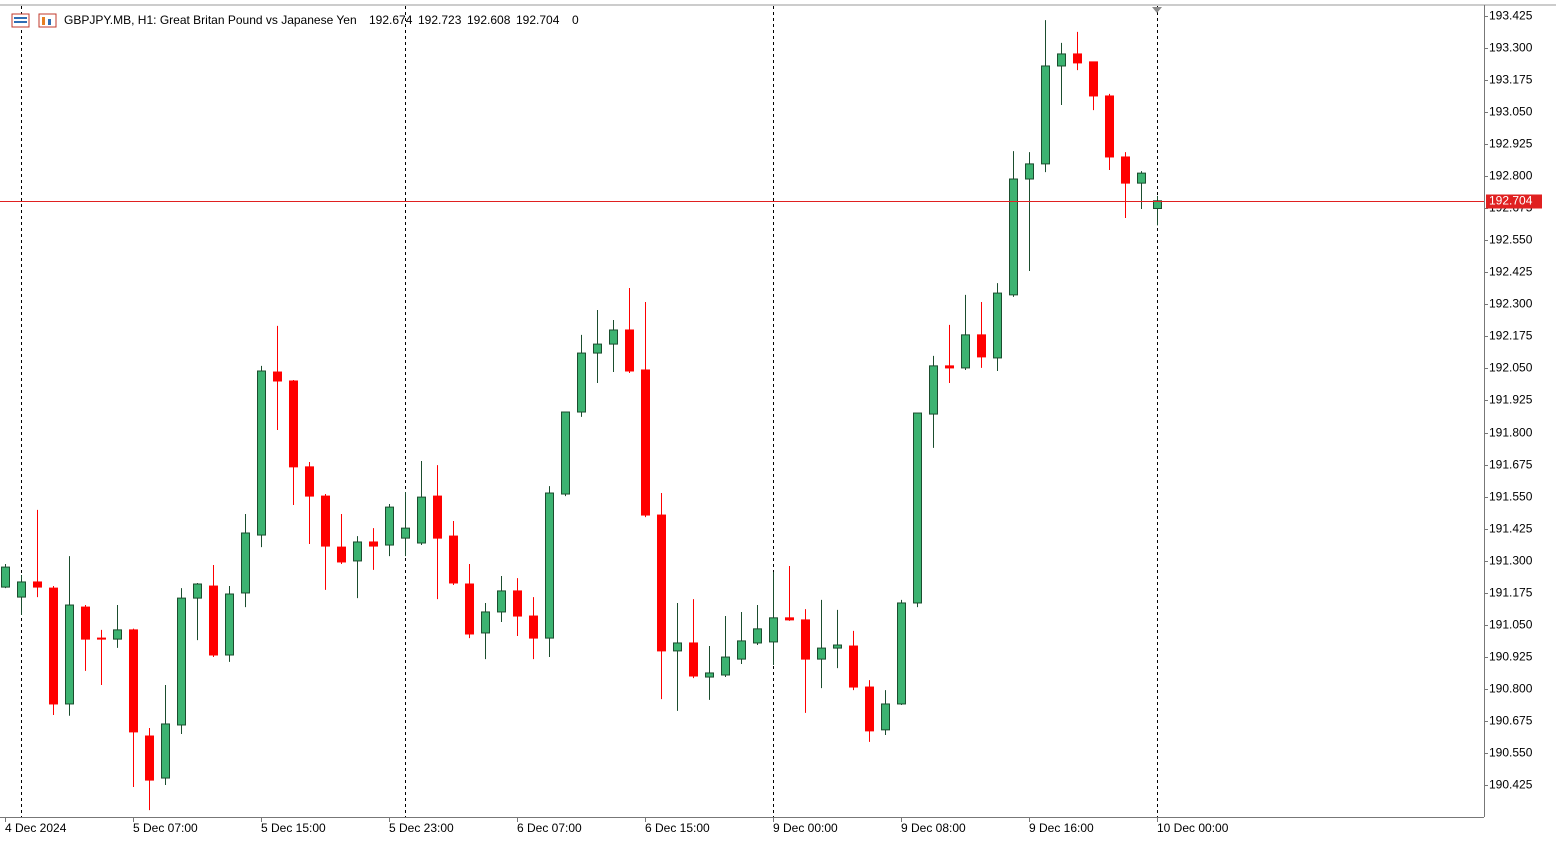 The height and width of the screenshot is (845, 1556). What do you see at coordinates (1511, 753) in the screenshot?
I see `y-tick-label: 190.550` at bounding box center [1511, 753].